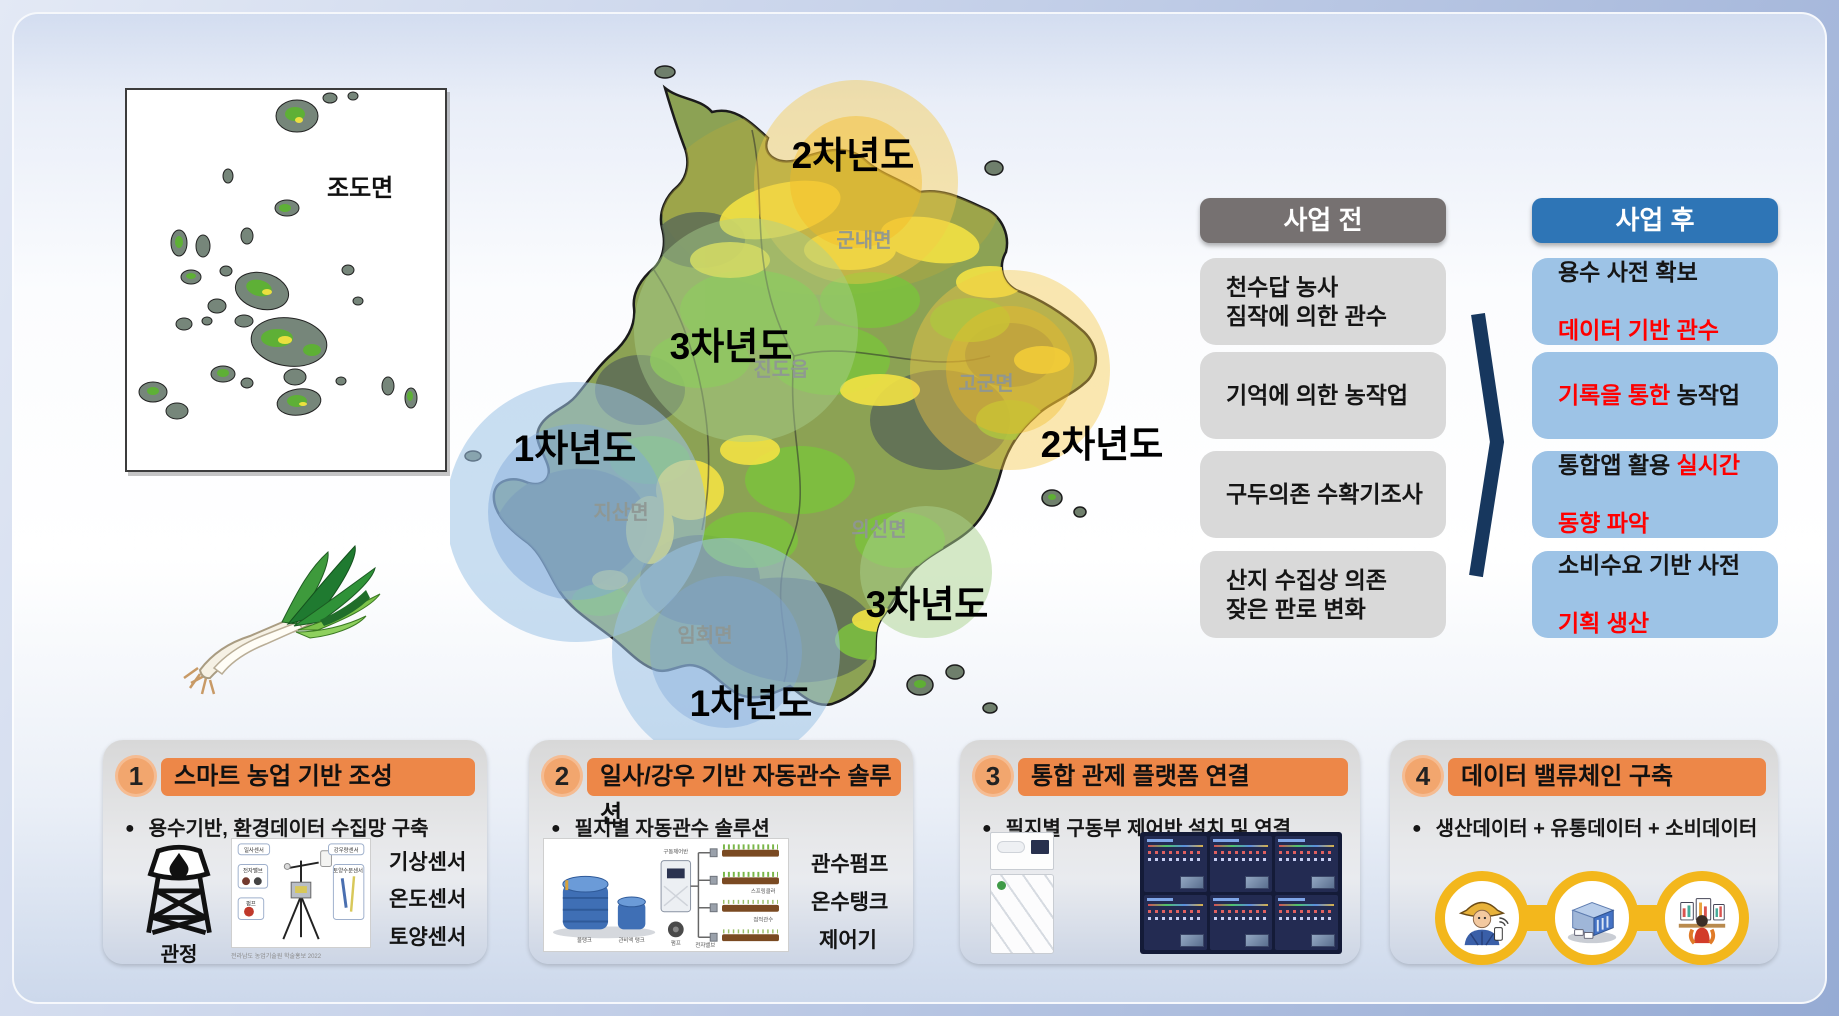  Describe the element at coordinates (780, 369) in the screenshot. I see `district-label-jindo-eup: 진도읍` at that location.